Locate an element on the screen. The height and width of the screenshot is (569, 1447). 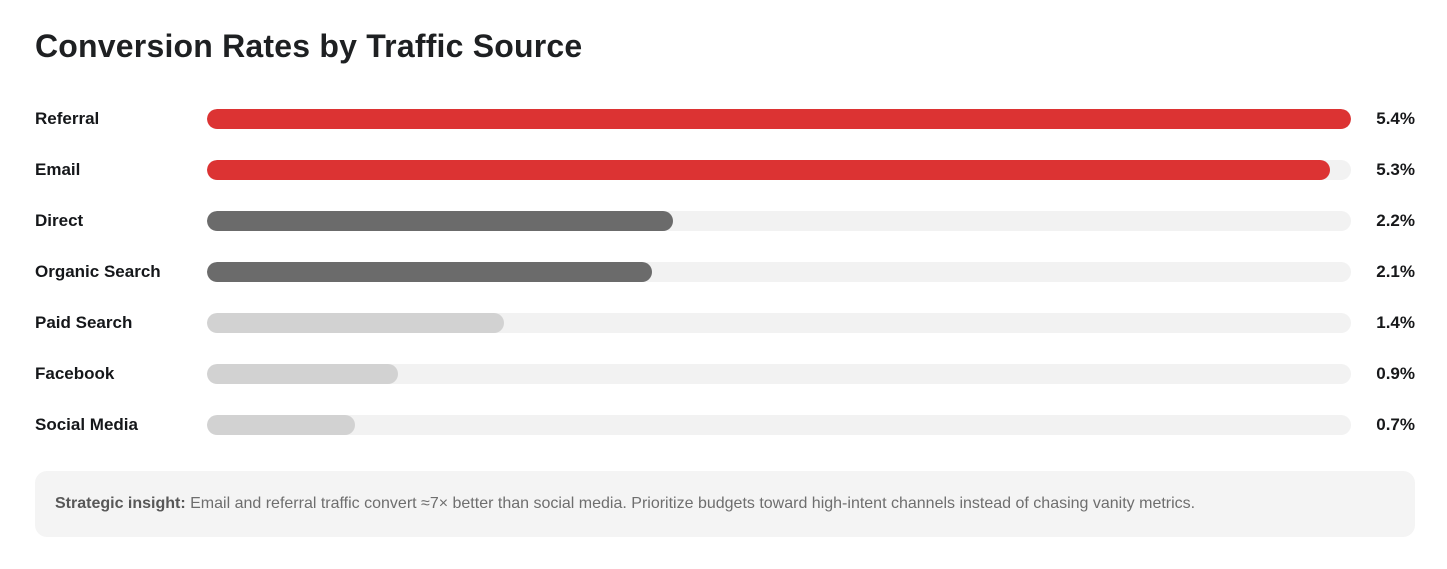
bar-row: Email 5.3% is located at coordinates (725, 169).